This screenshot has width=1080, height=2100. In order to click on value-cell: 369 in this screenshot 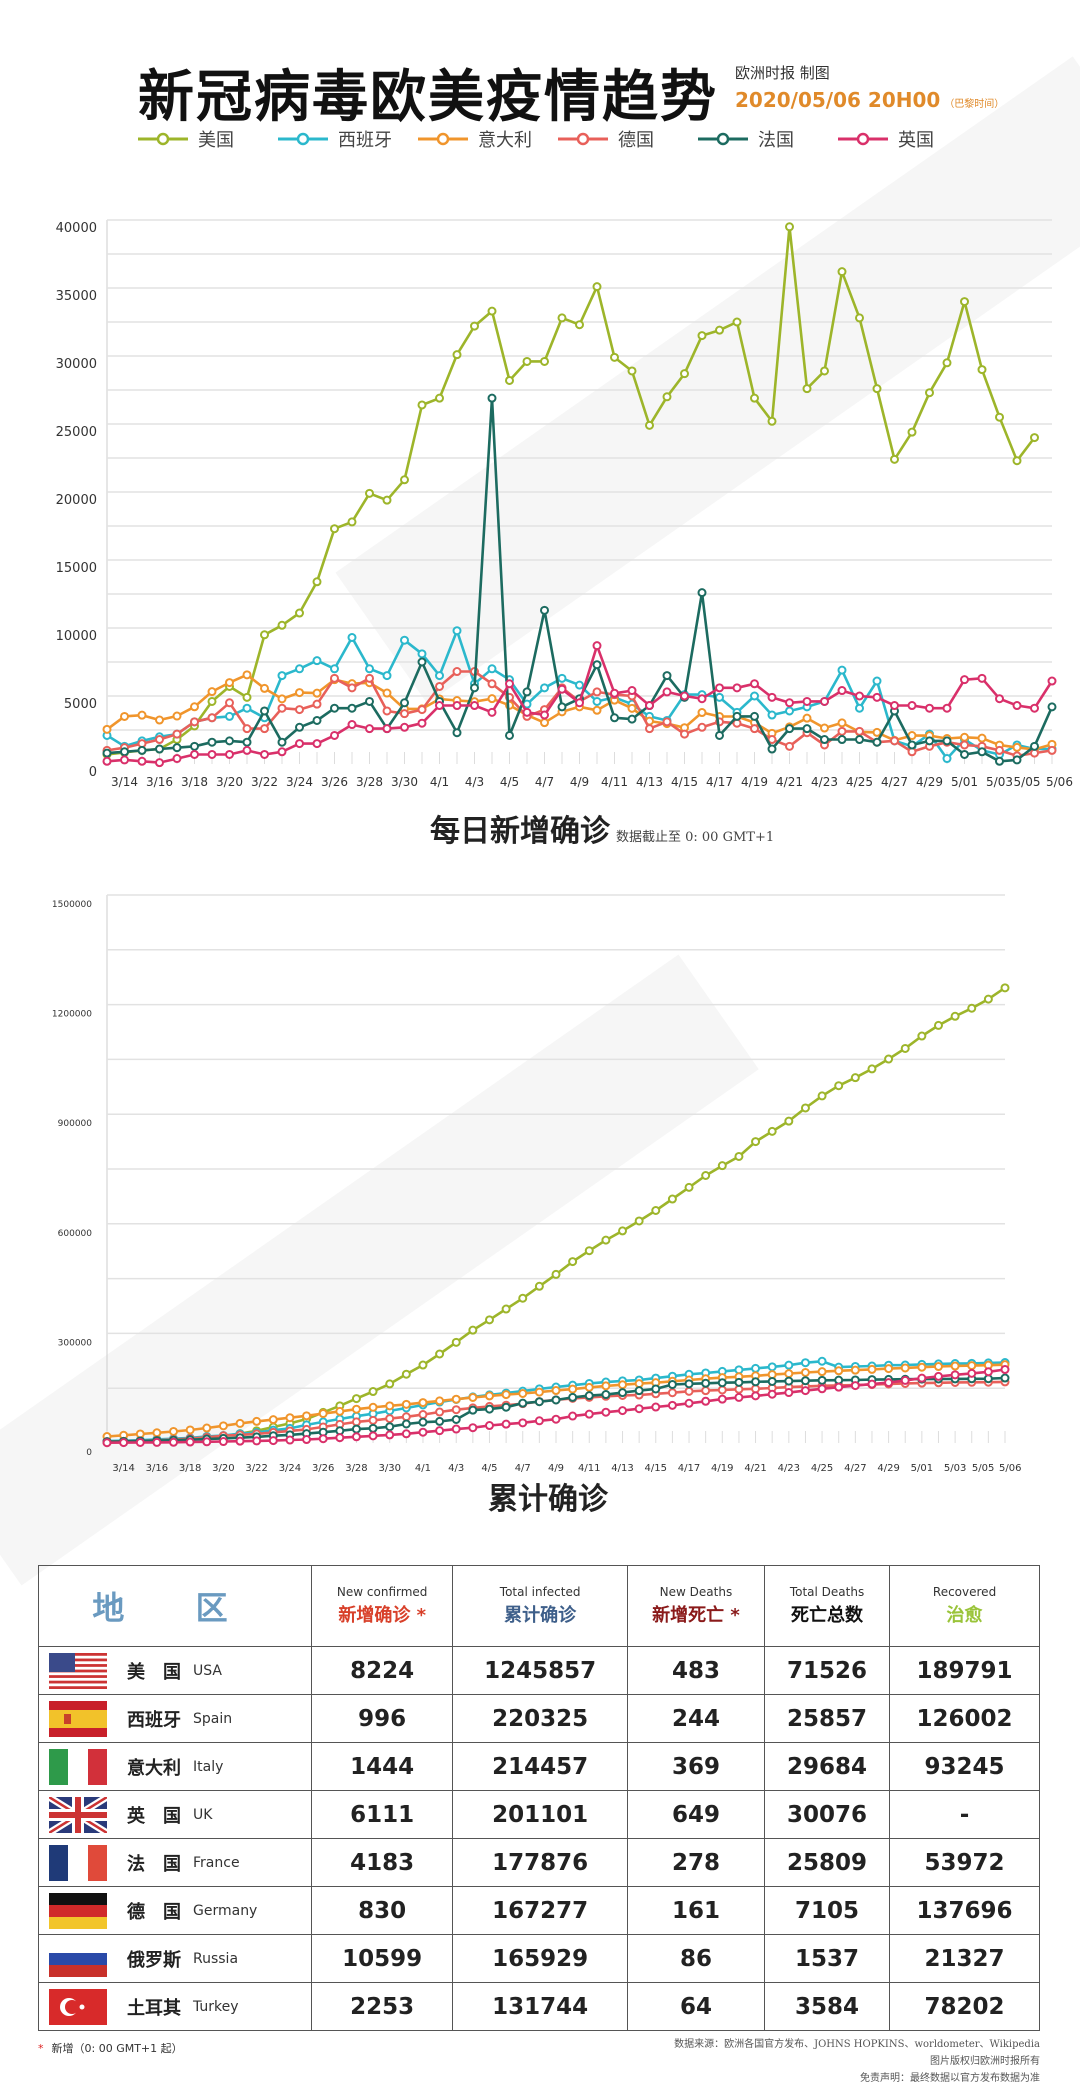, I will do `click(695, 1766)`.